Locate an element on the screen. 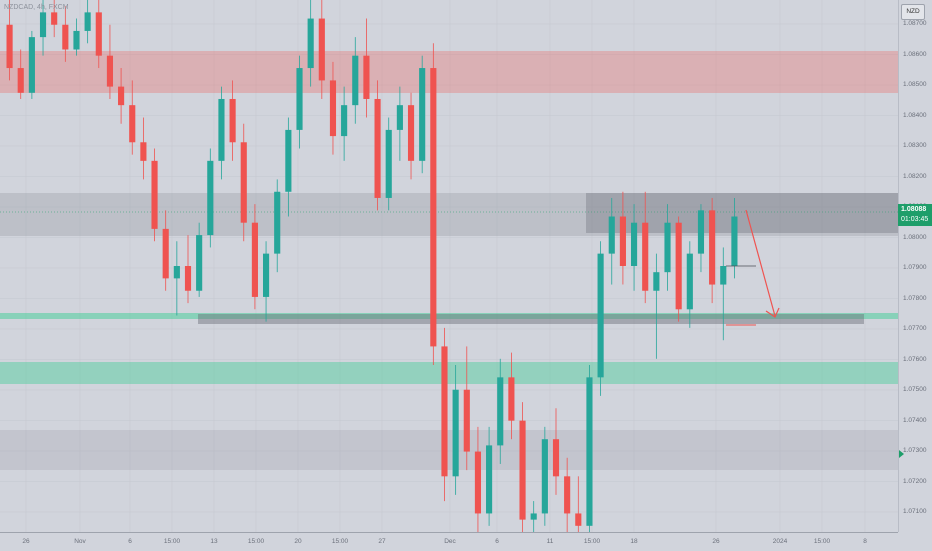 Image resolution: width=932 pixels, height=551 pixels. dark-supply-zone-recent is located at coordinates (742, 213).